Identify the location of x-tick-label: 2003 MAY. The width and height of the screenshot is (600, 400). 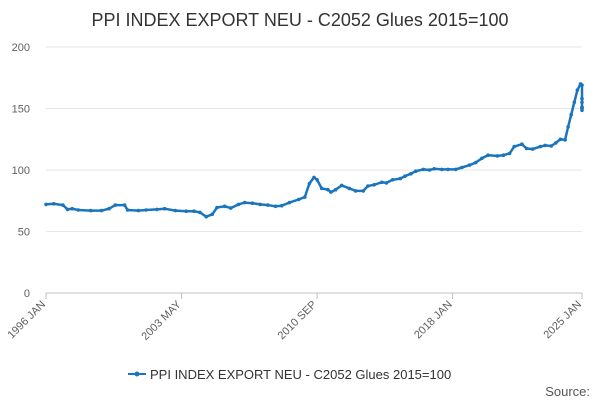
(161, 320).